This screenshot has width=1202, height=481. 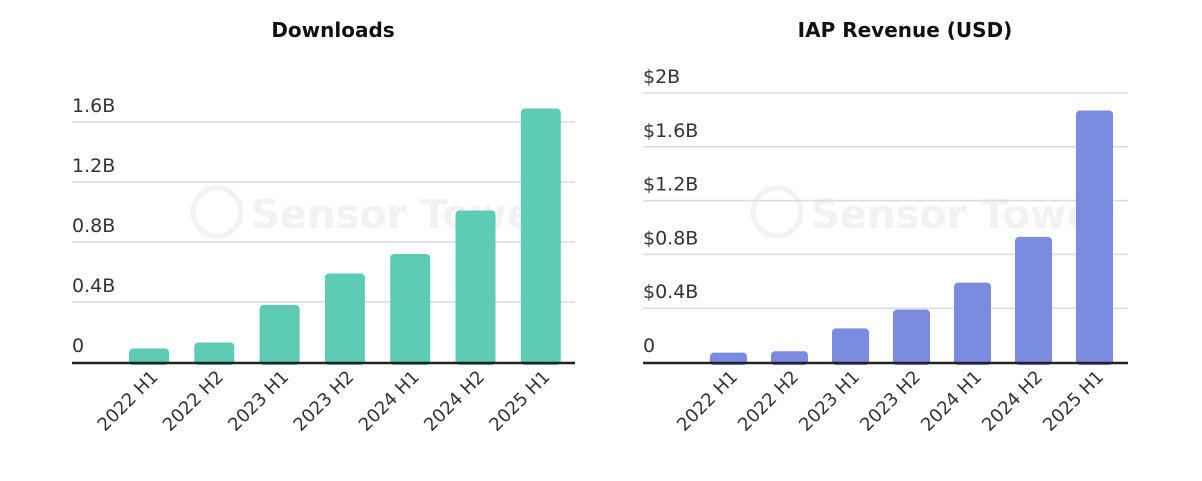 What do you see at coordinates (670, 131) in the screenshot?
I see `y-tick-label: $1.6B` at bounding box center [670, 131].